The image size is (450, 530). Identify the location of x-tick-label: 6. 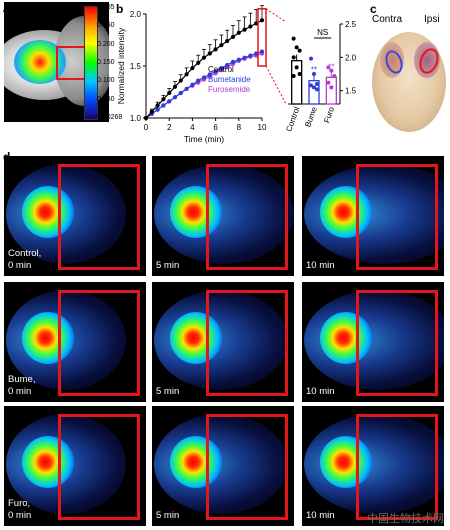
(215, 127).